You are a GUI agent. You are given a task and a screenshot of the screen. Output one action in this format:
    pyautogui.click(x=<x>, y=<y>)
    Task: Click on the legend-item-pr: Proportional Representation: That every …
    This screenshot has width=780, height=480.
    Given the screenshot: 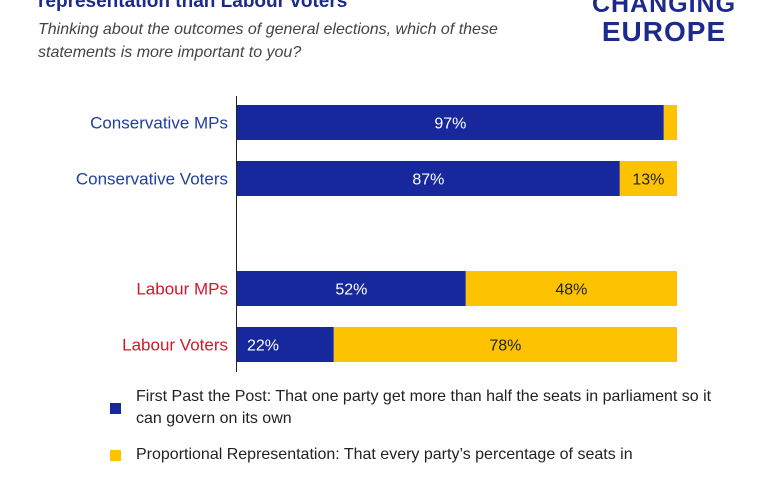 What is the action you would take?
    pyautogui.click(x=430, y=455)
    